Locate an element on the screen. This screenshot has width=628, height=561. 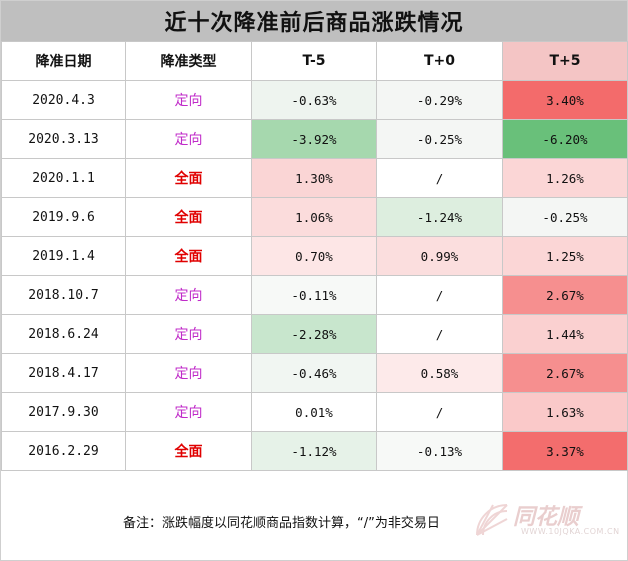
table-row: 2018.10.7 定向 -0.11%/2.67% is located at coordinates (314, 295).